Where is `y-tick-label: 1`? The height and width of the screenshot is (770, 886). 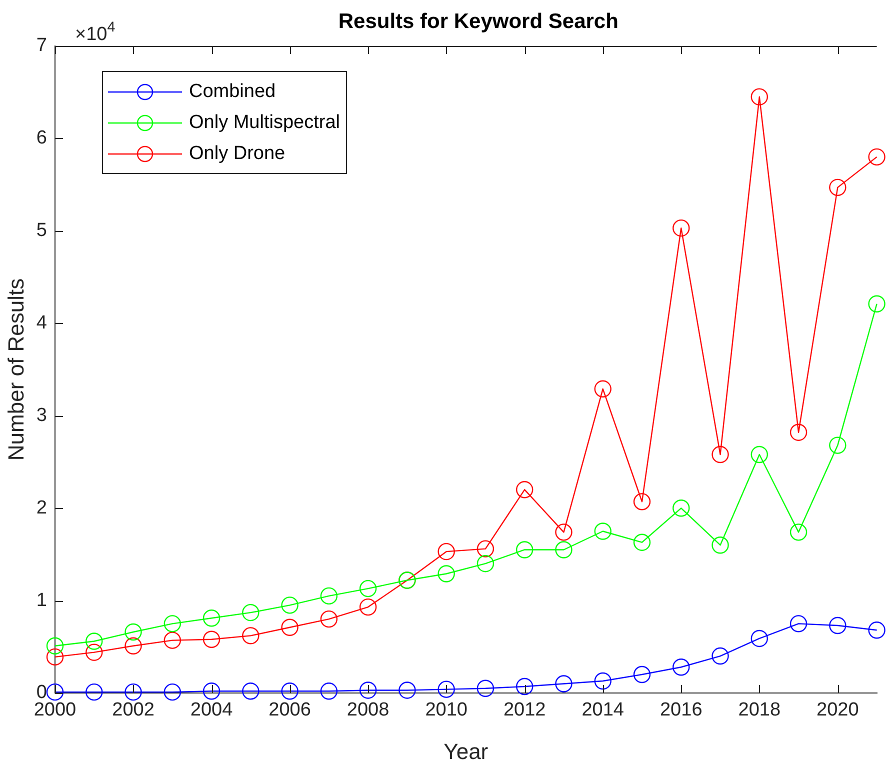
y-tick-label: 1 is located at coordinates (41, 600).